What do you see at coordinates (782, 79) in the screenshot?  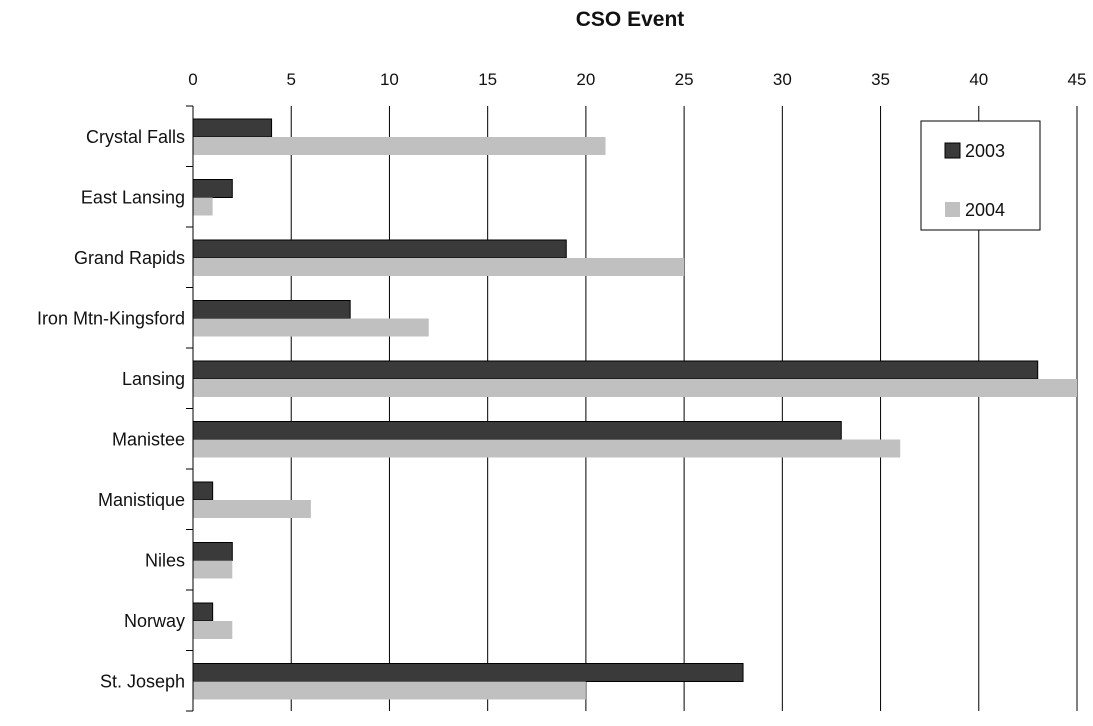 I see `x-tick-label: 30` at bounding box center [782, 79].